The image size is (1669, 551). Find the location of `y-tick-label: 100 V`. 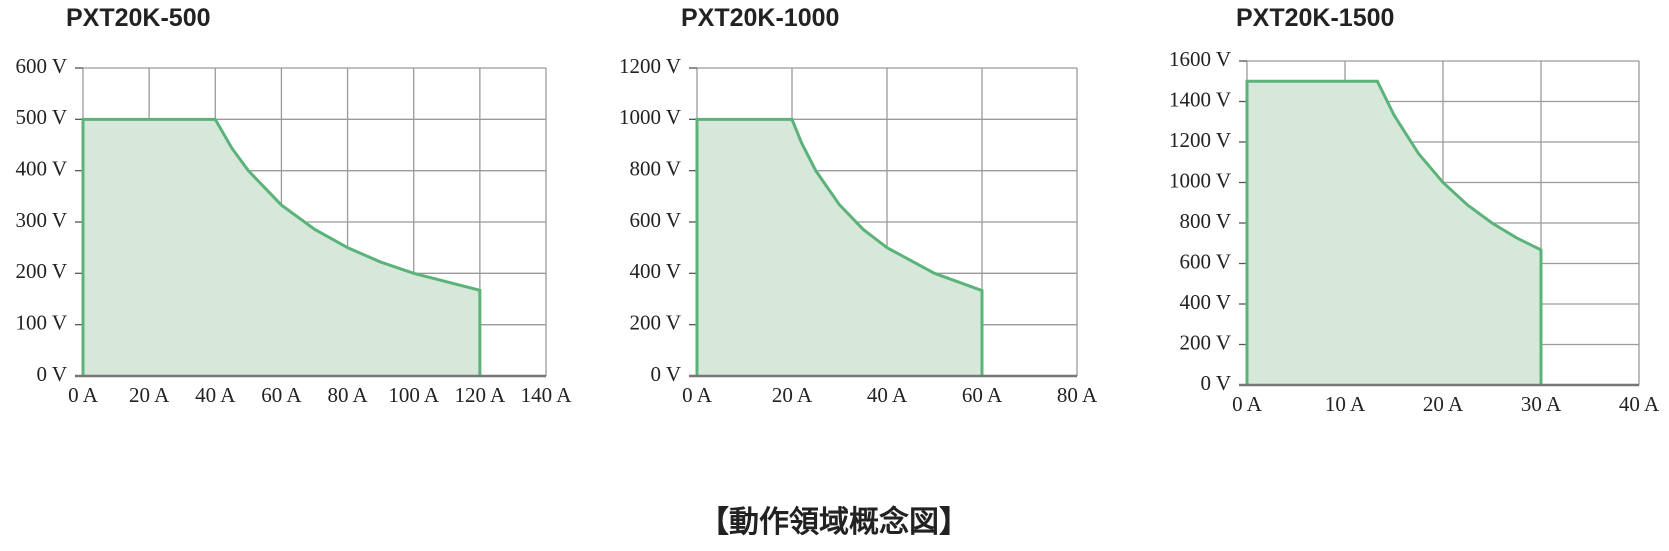

y-tick-label: 100 V is located at coordinates (41, 322).